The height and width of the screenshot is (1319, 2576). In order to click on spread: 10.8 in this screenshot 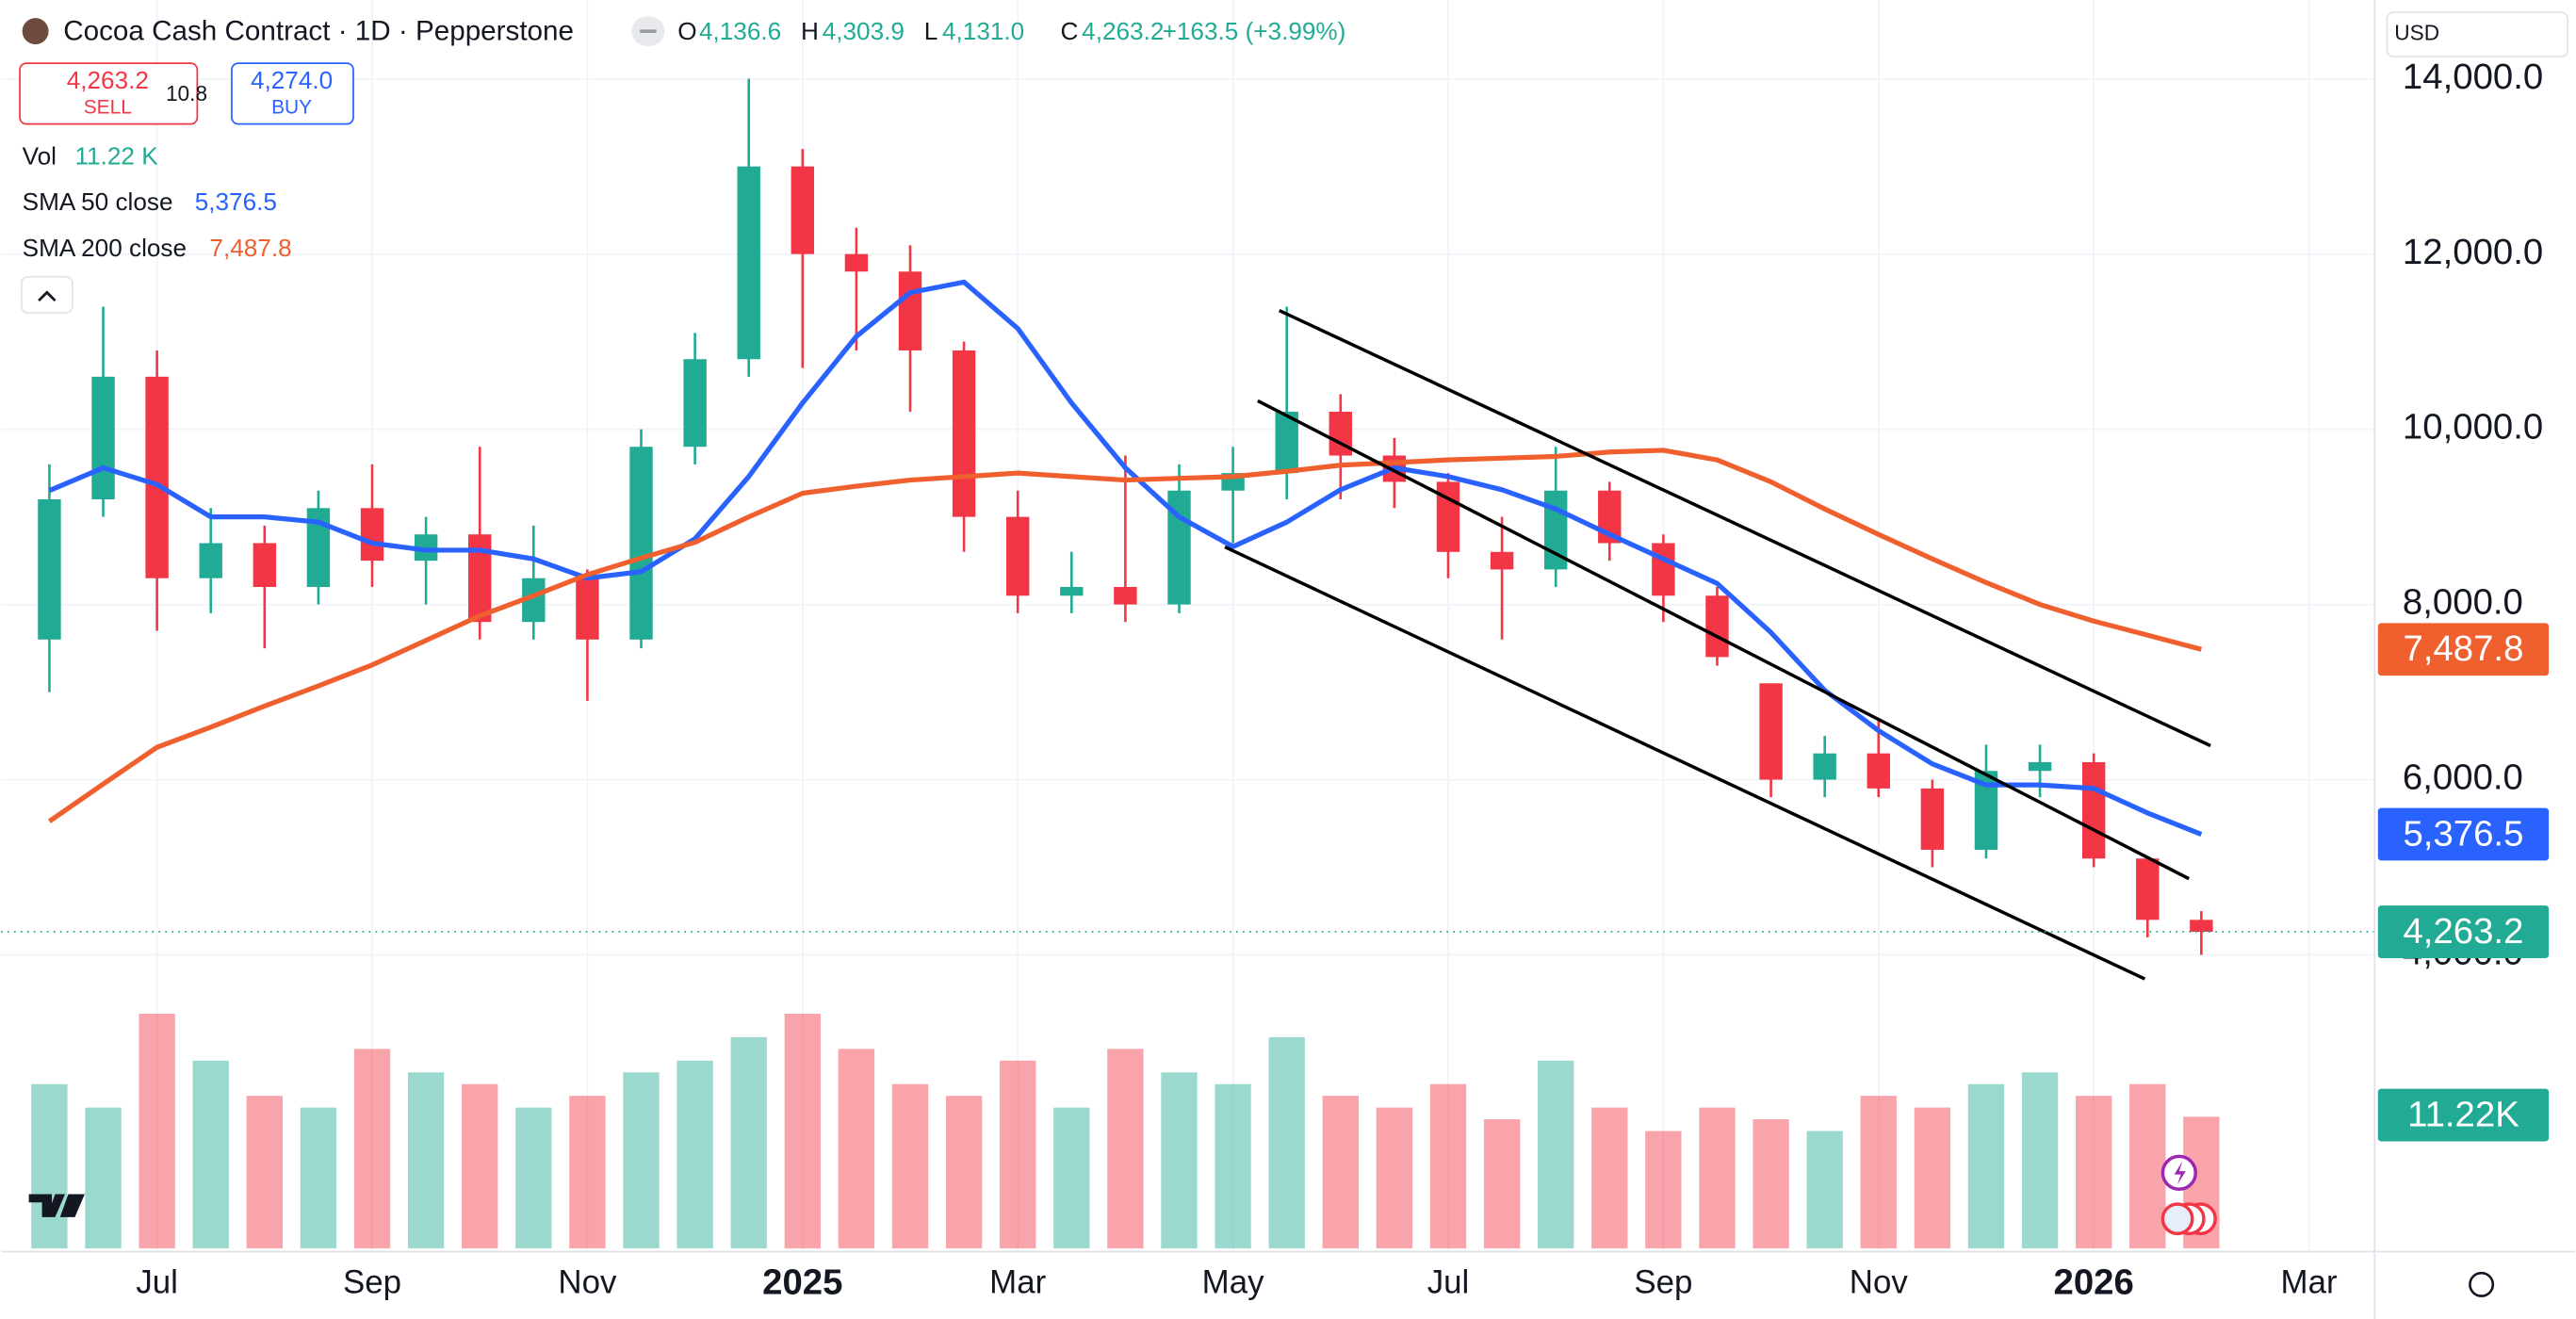, I will do `click(186, 94)`.